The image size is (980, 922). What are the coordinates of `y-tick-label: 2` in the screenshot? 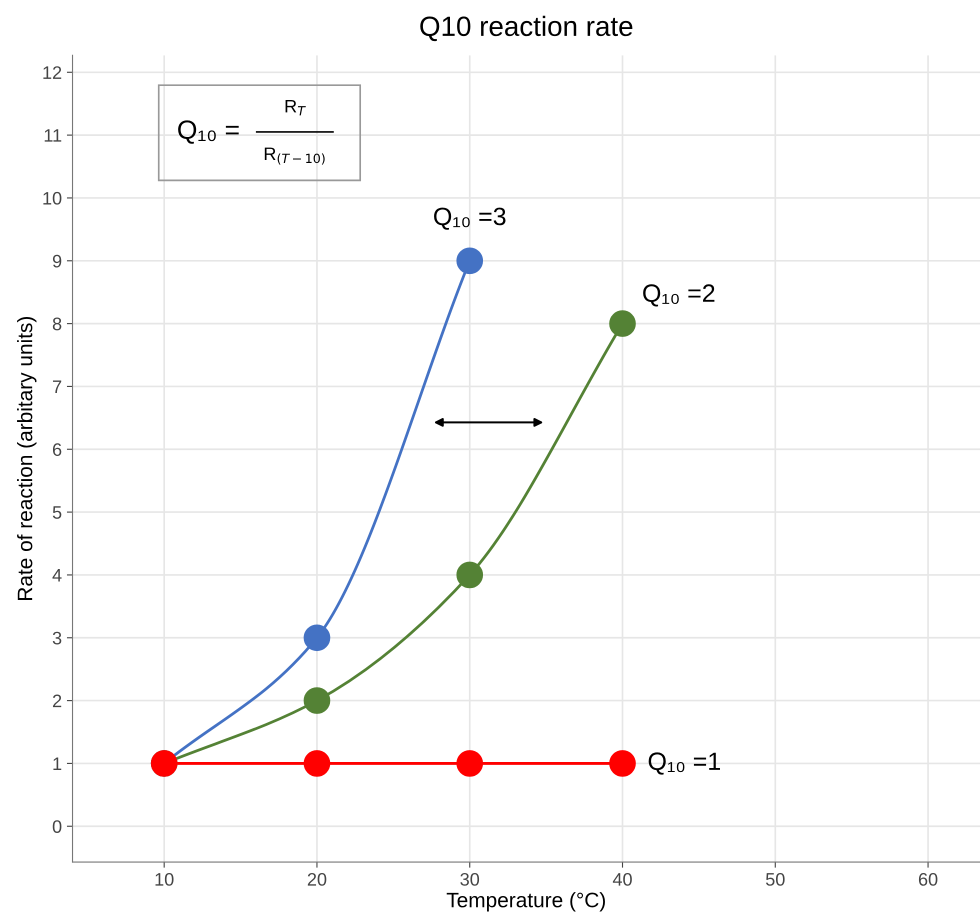 It's located at (57, 701).